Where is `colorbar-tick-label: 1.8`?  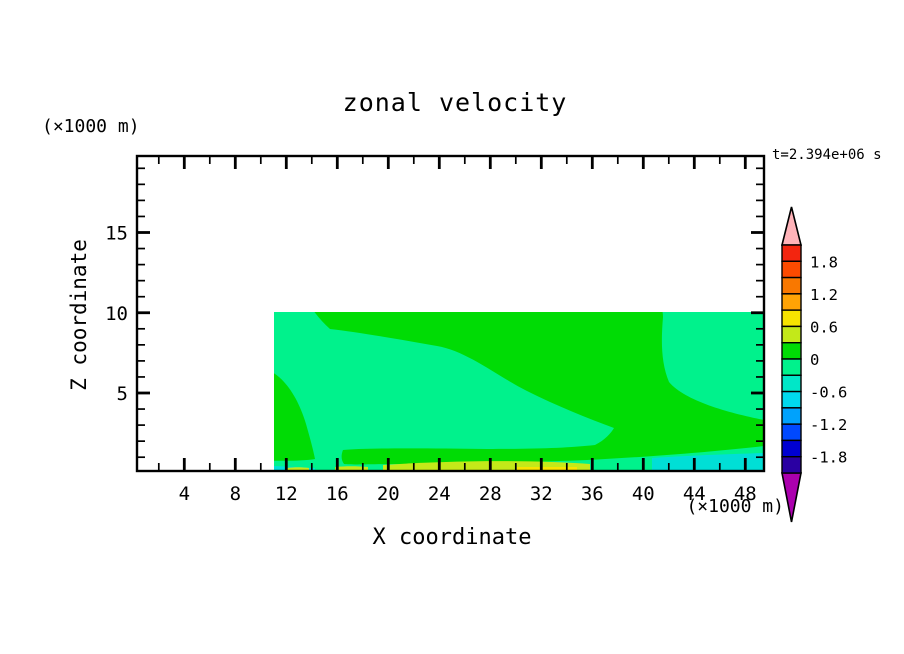 colorbar-tick-label: 1.8 is located at coordinates (824, 262).